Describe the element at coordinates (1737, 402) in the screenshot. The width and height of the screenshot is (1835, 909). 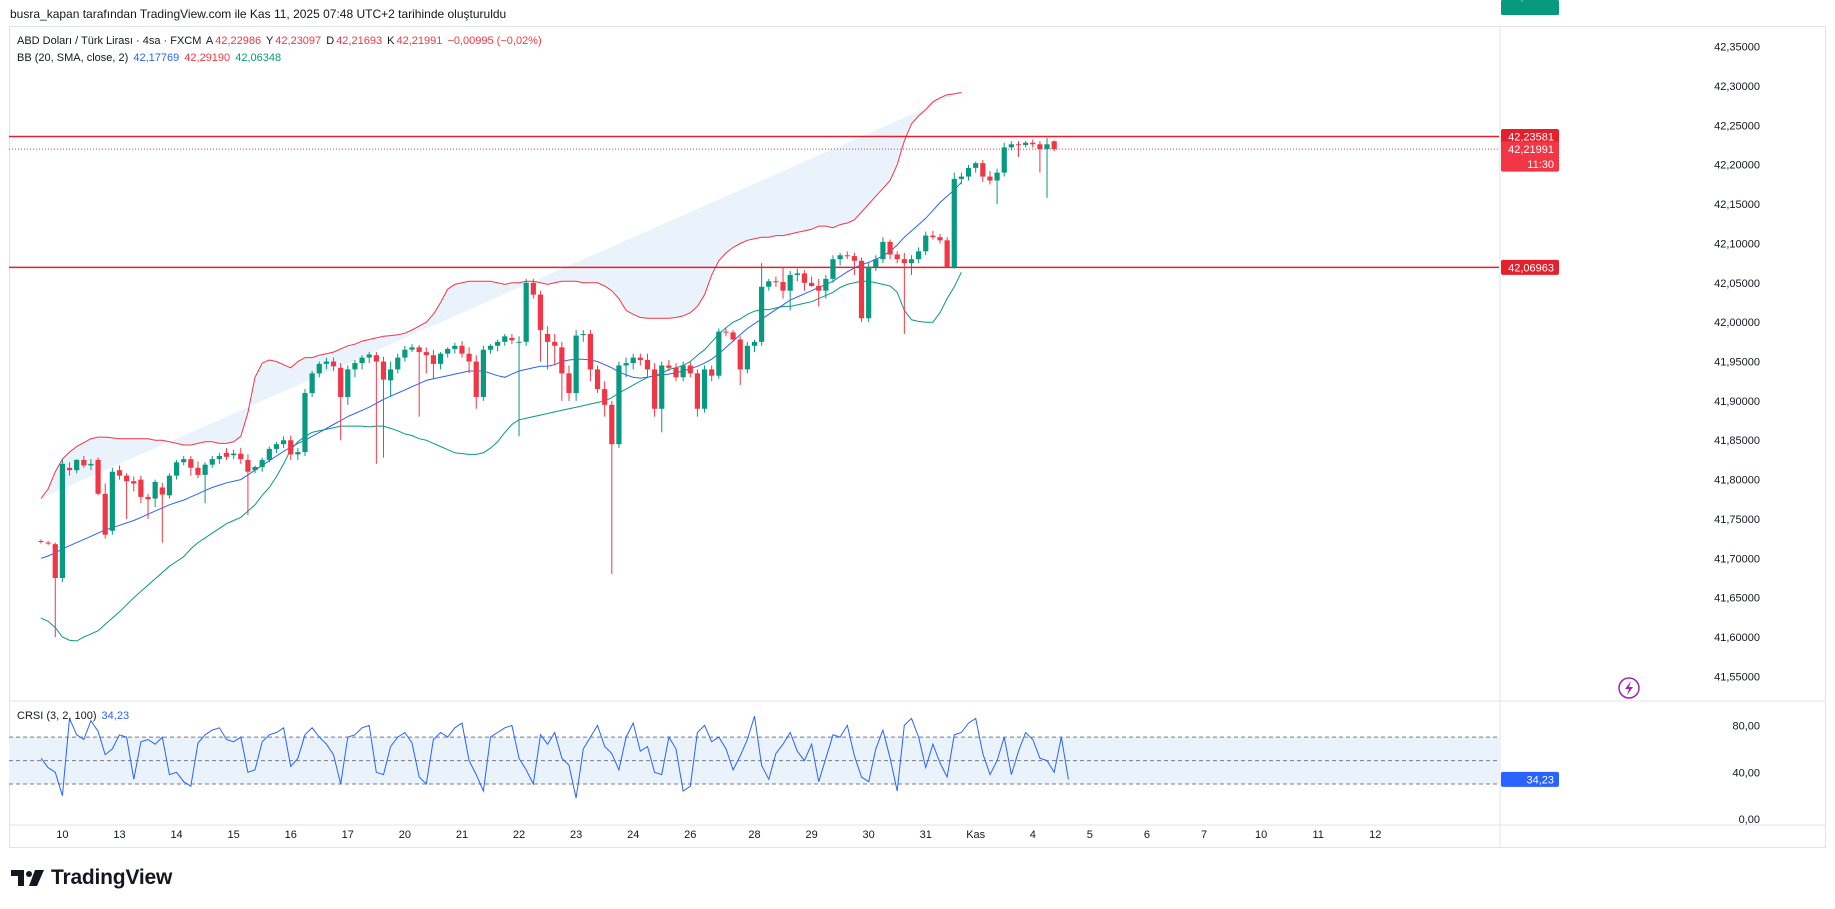
I see `price-tick-label: 41,90000` at that location.